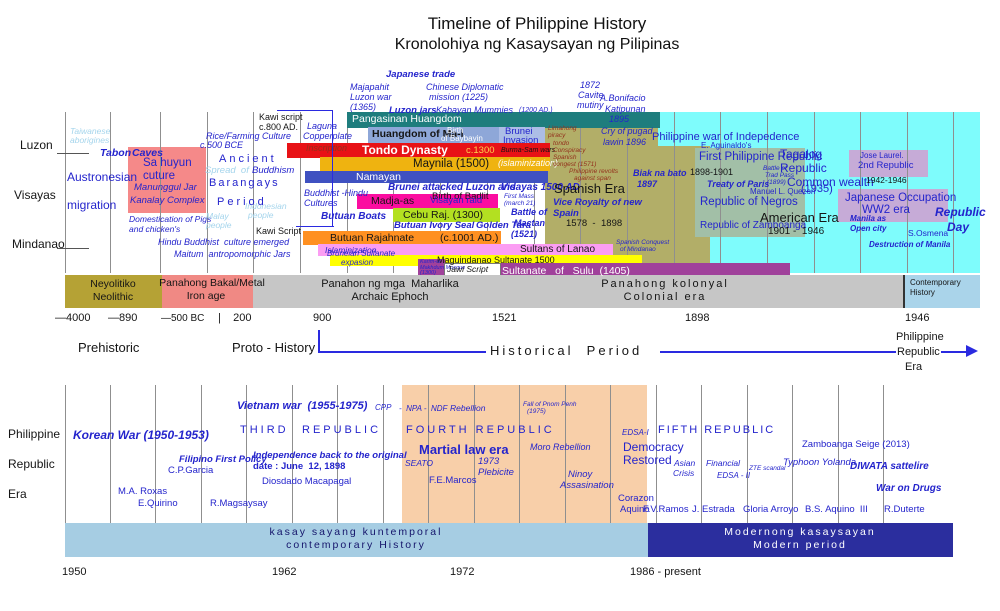  What do you see at coordinates (224, 242) in the screenshot?
I see `hindu-buddhist-culture-emerged-label: Hindu Buddhist culture emerged` at bounding box center [224, 242].